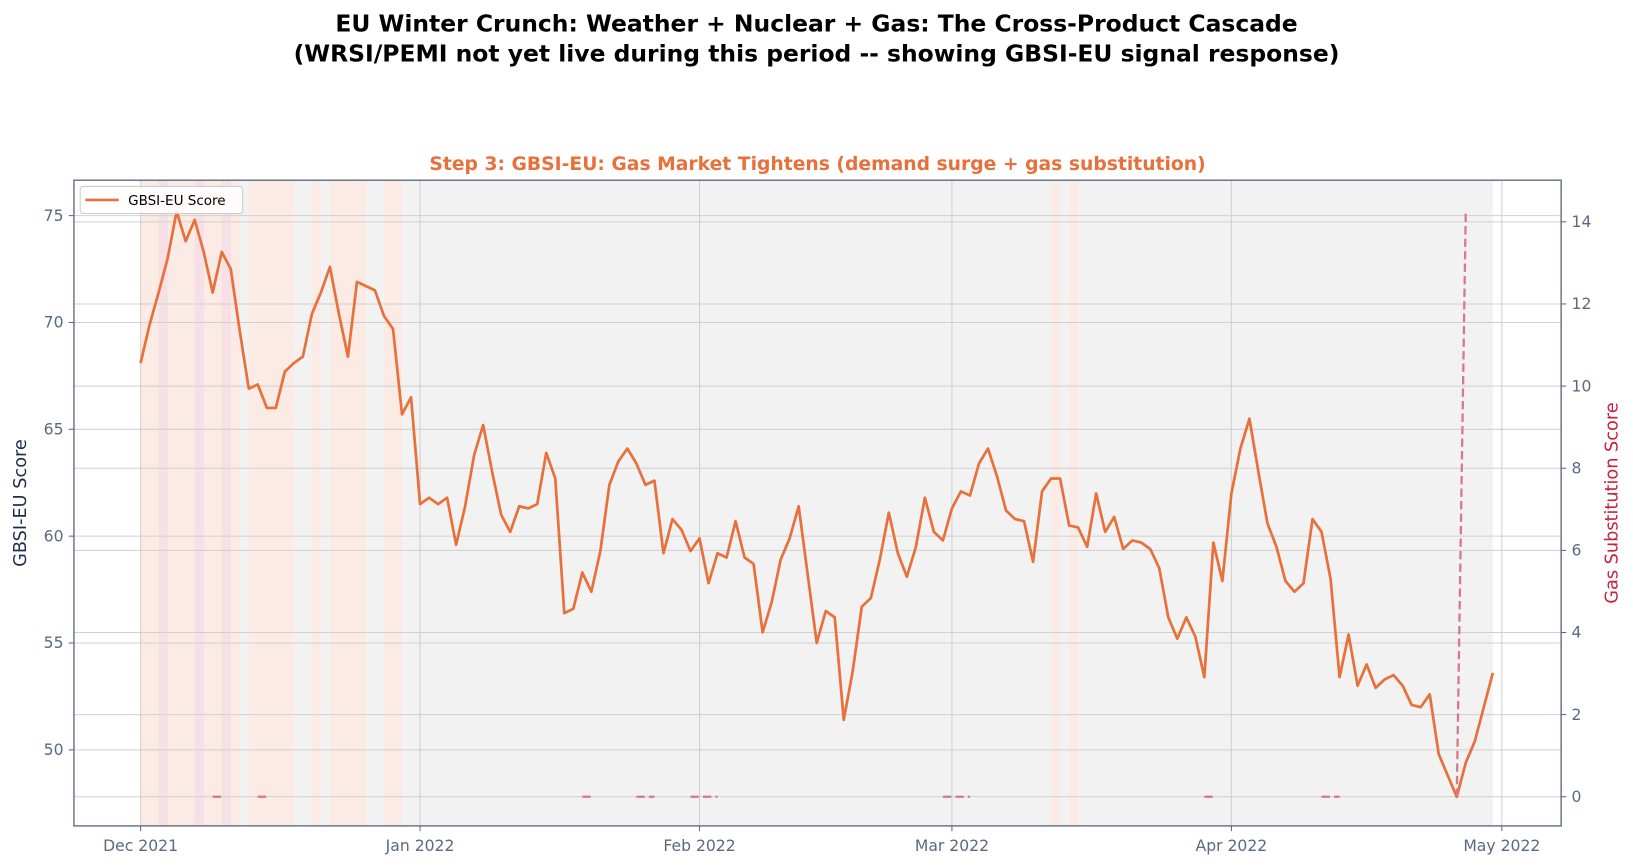  Describe the element at coordinates (1582, 222) in the screenshot. I see `y2-tick-label: 14` at that location.